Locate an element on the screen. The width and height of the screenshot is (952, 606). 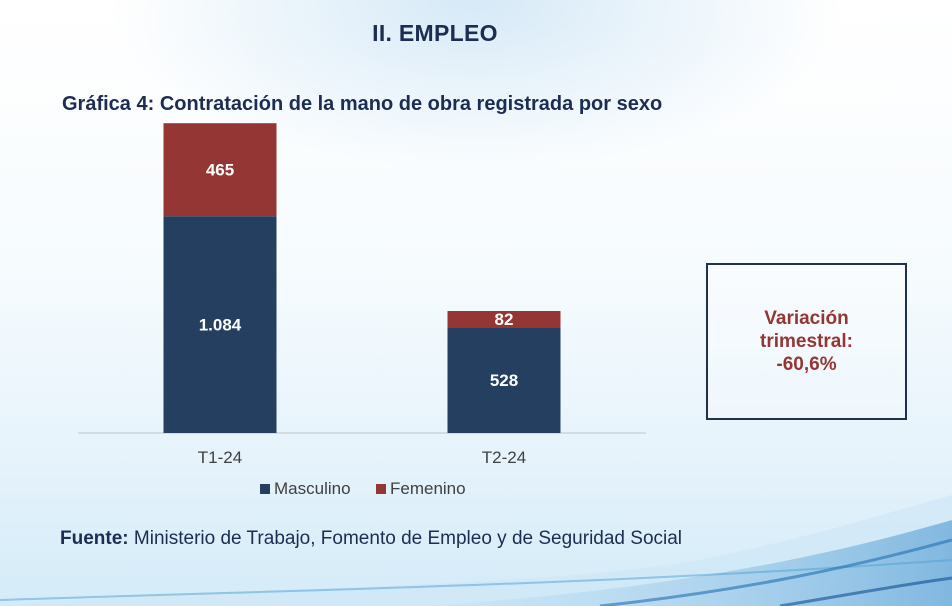
variation-line2: trimestral: is located at coordinates (806, 341).